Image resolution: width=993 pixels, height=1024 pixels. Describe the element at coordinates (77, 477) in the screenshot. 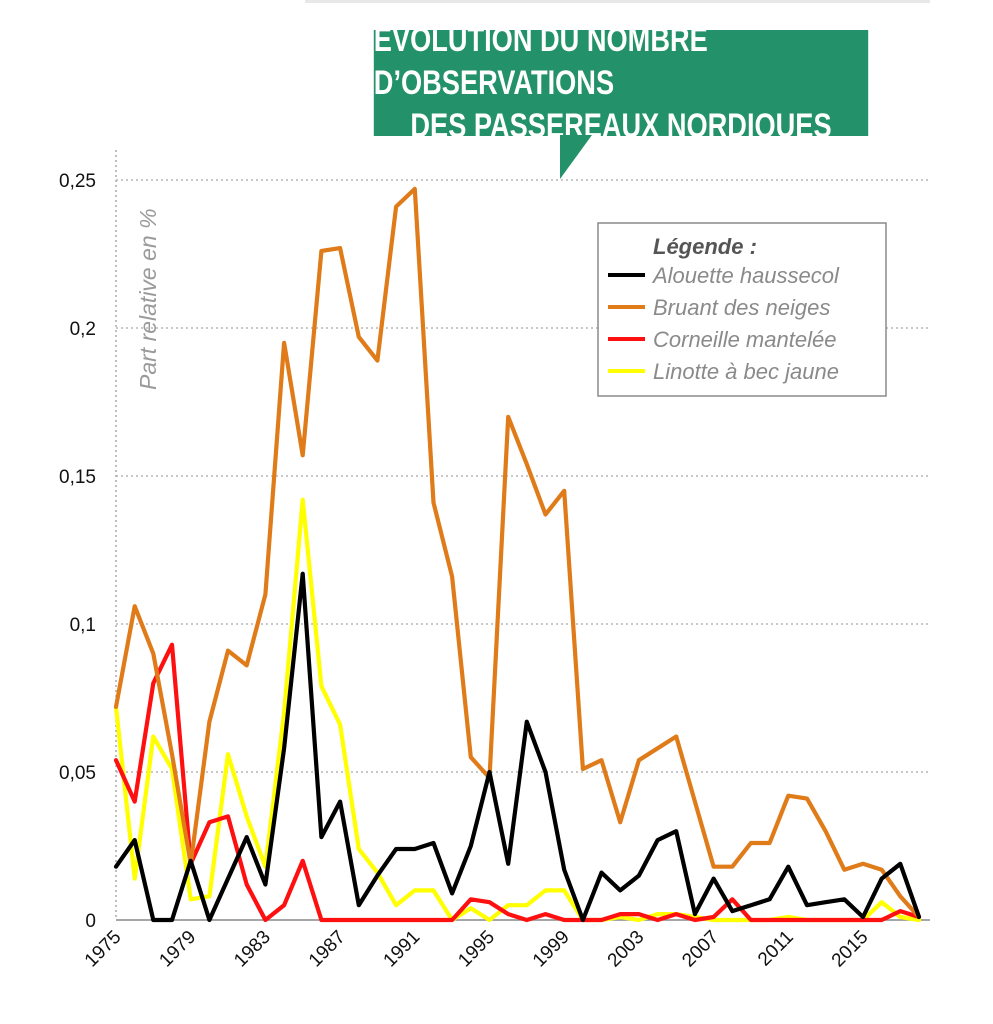

I see `y-tick-label: 0,15` at that location.